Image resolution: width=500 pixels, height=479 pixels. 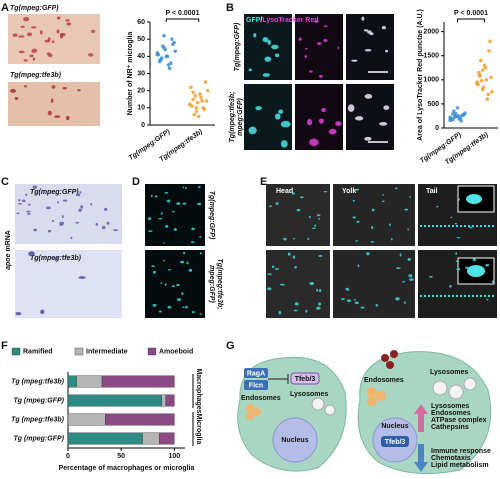 What do you see at coordinates (54, 65) in the screenshot?
I see `panel-a-images: Tg(mpeg:GFP) Tg(mpeg:tfe3b)` at bounding box center [54, 65].